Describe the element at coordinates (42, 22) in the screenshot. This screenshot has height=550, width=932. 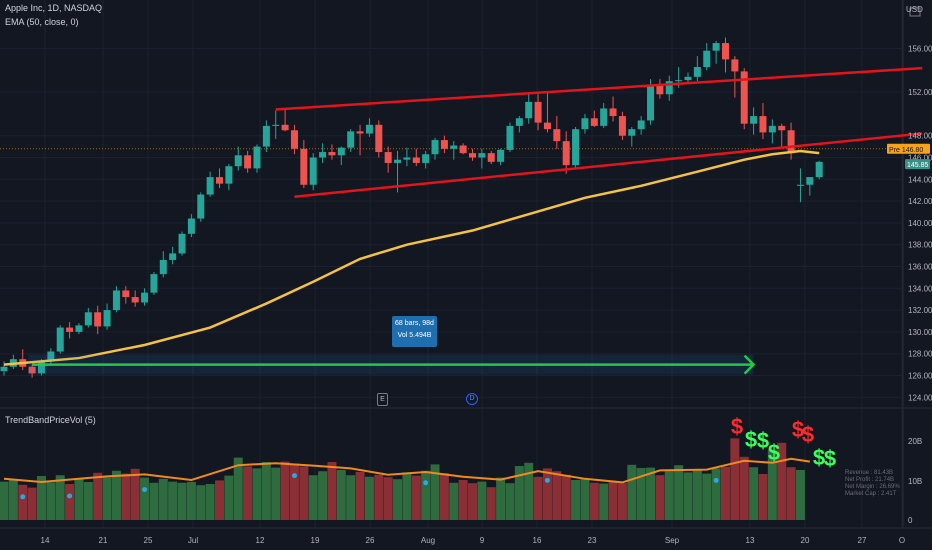
I see `ema-legend: EMA (50, close, 0)` at that location.